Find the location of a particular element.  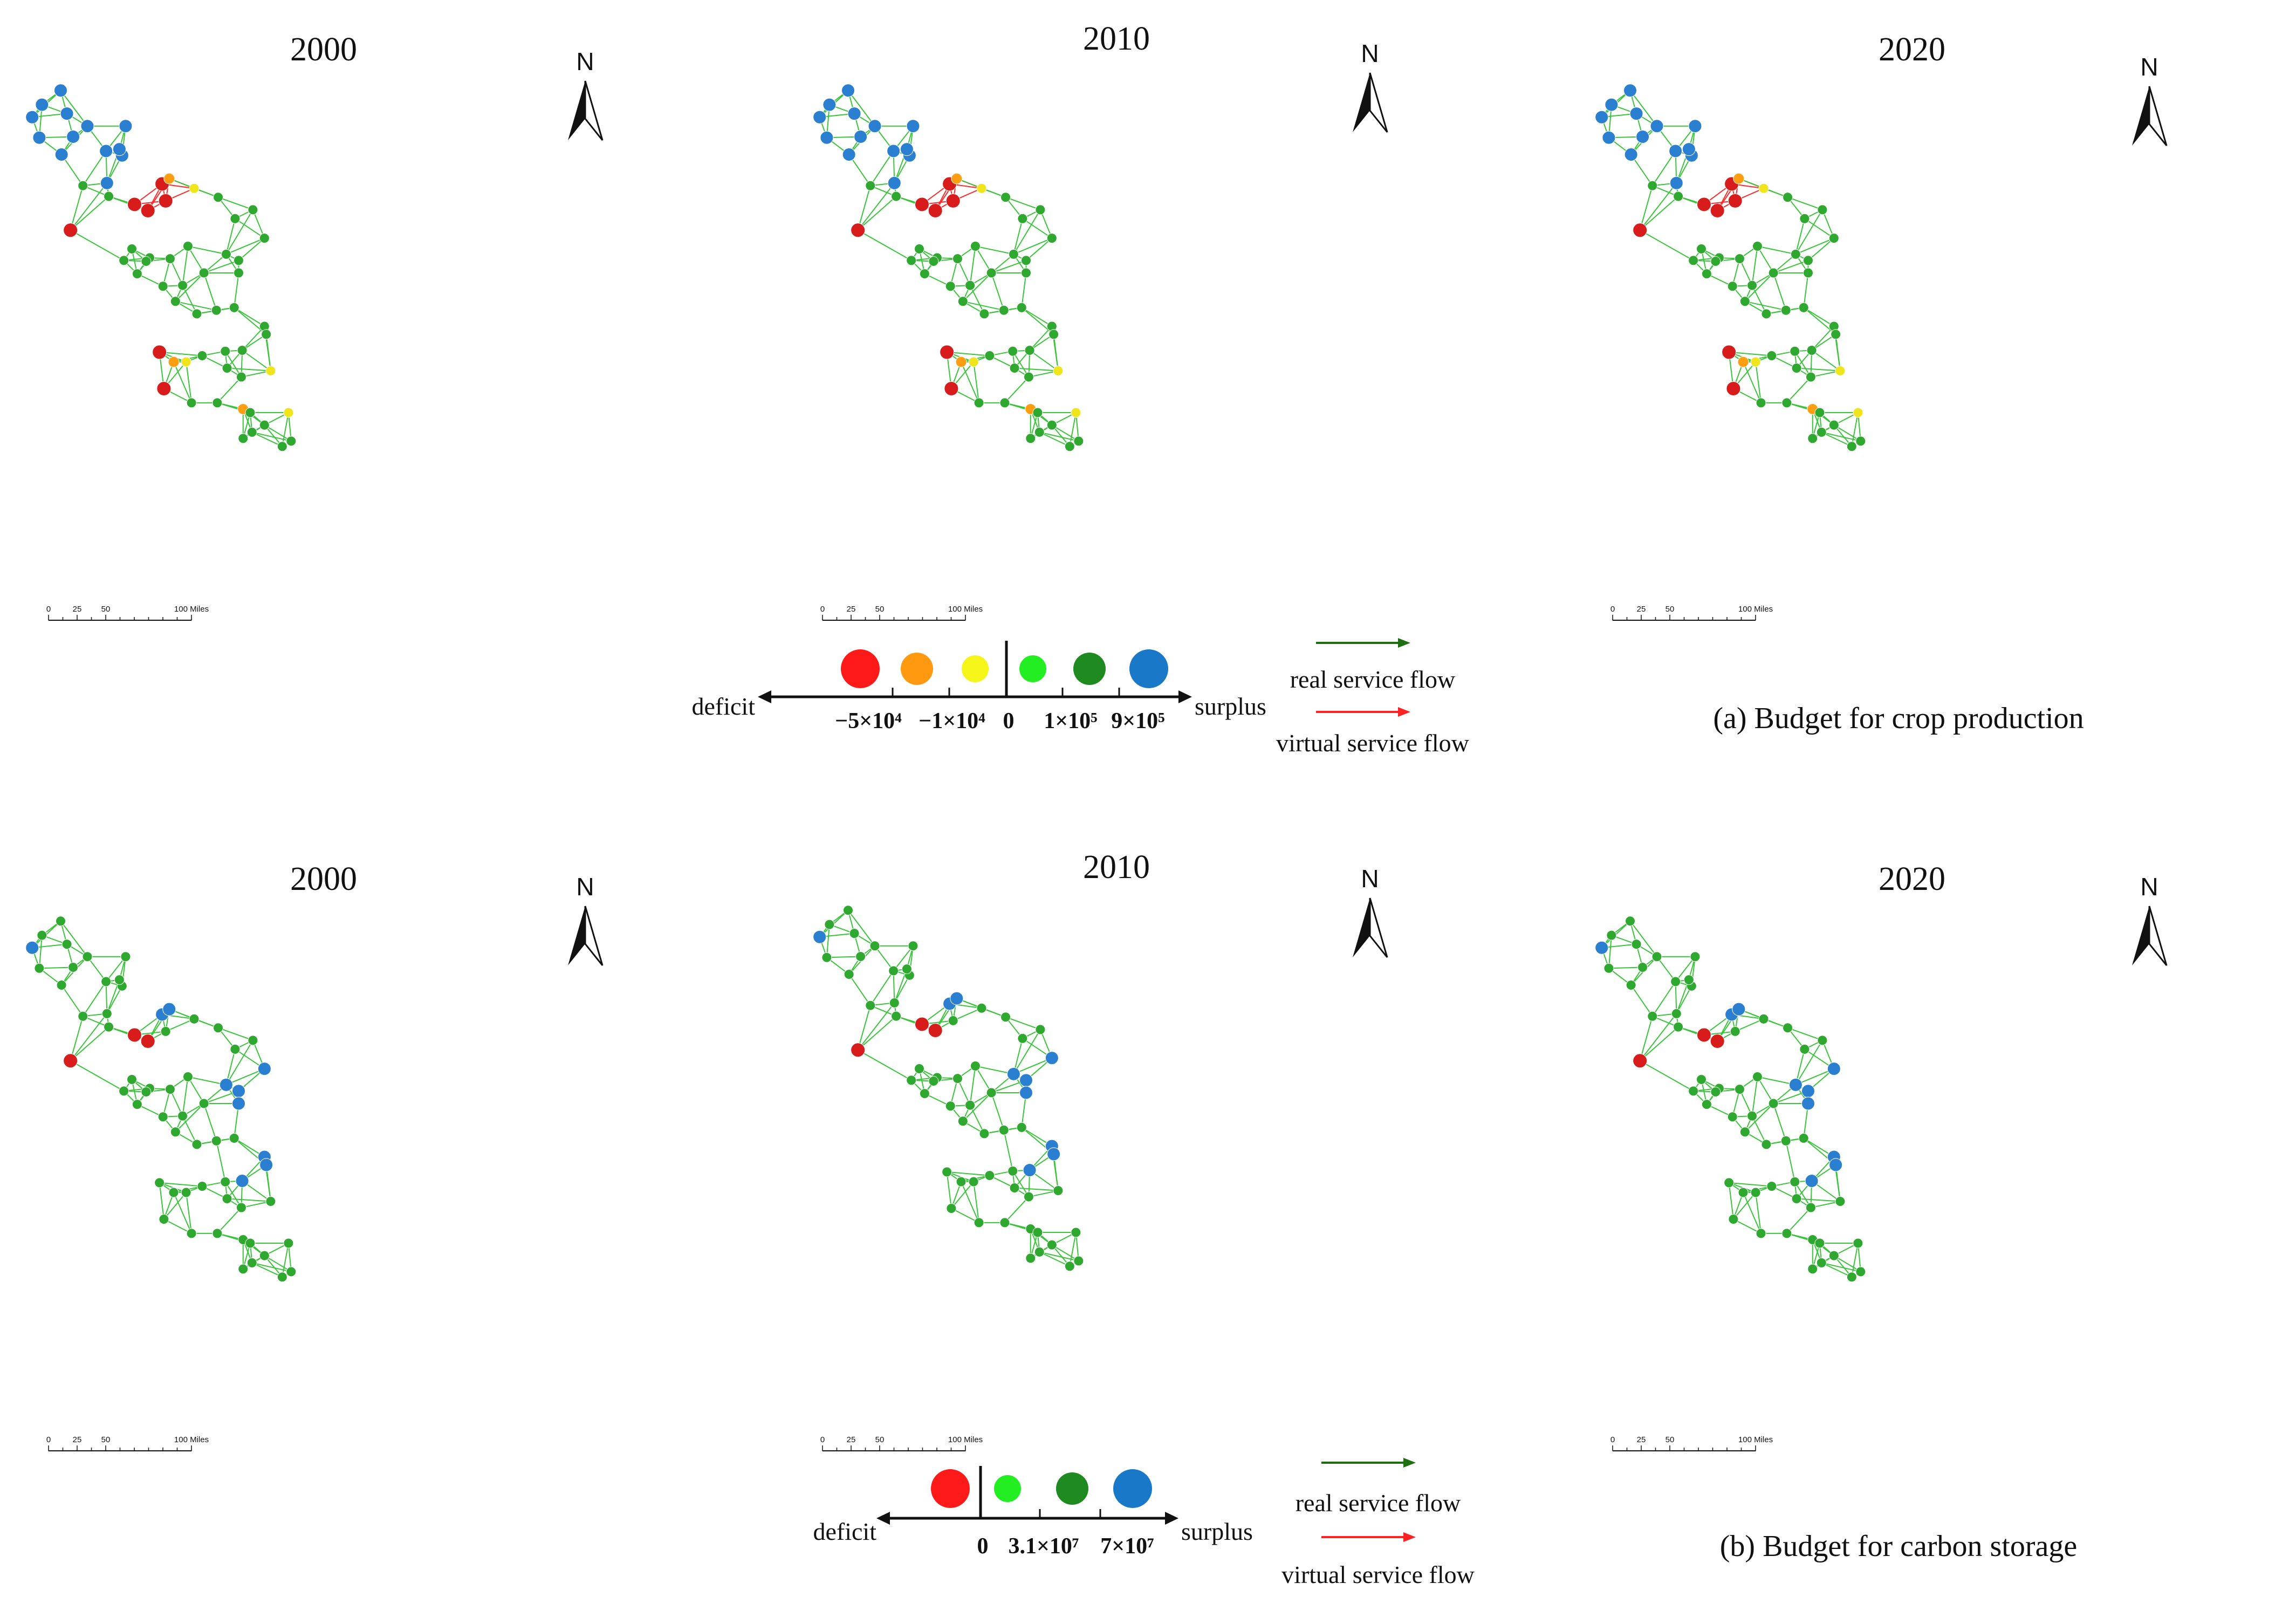

legend-crop-dot-deficit-low is located at coordinates (975, 668).